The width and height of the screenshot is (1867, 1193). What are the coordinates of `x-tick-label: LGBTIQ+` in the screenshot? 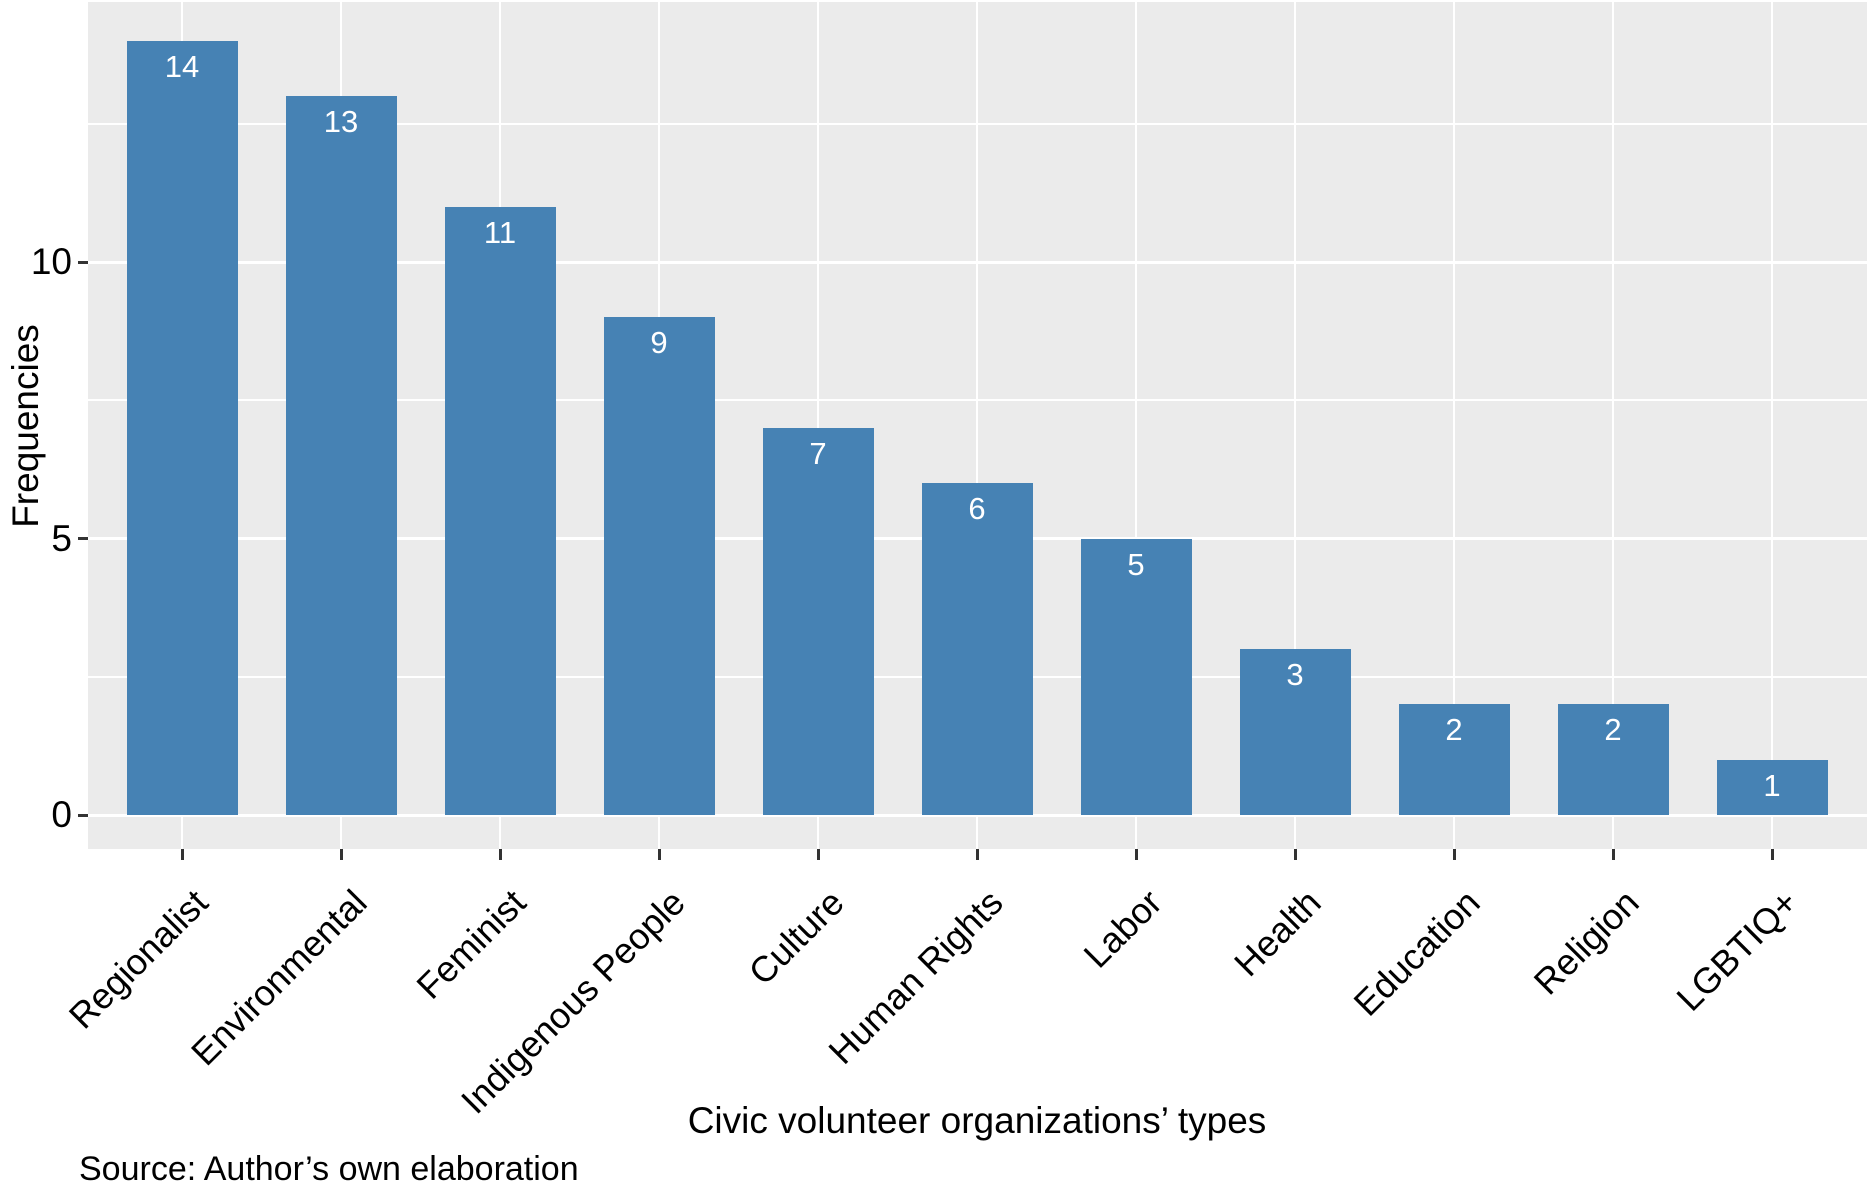 It's located at (1737, 950).